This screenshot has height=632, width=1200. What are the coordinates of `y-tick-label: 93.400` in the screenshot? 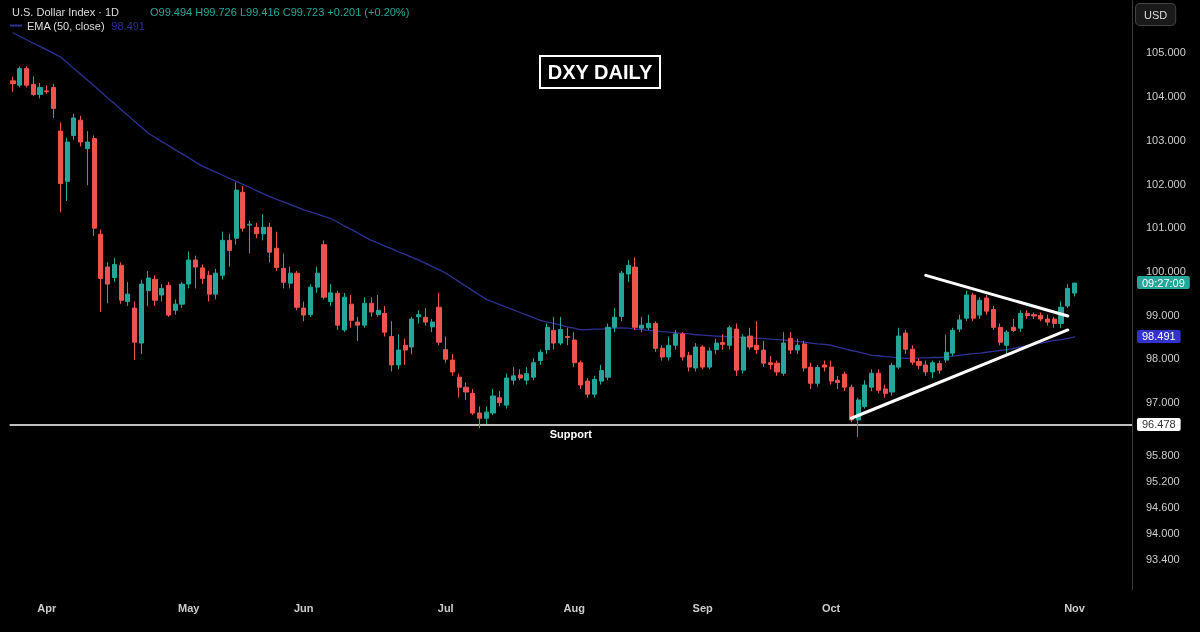 It's located at (1163, 559).